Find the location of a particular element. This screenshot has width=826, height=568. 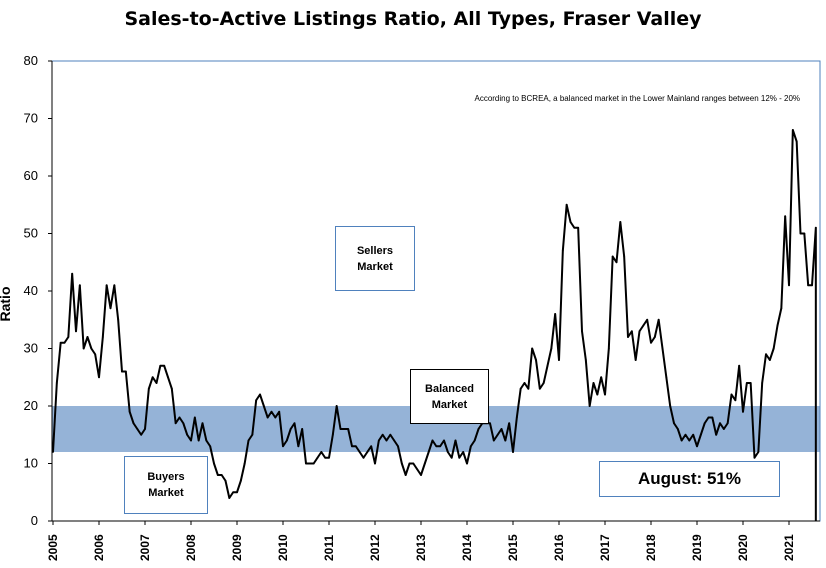

y-tick-label: 80 is located at coordinates (31, 60).